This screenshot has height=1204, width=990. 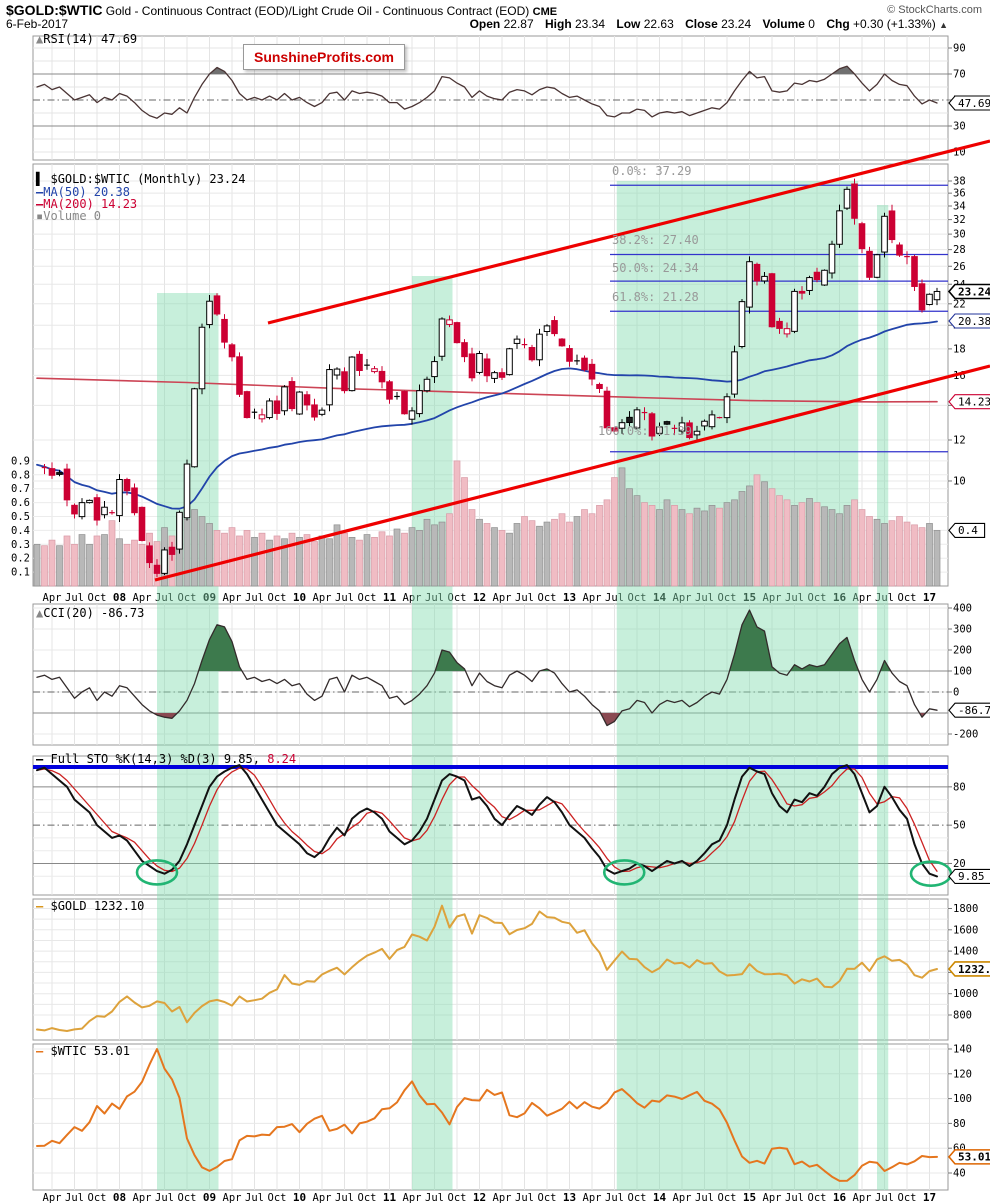 What do you see at coordinates (37, 24) in the screenshot?
I see `chart-date: 6-Feb-2017` at bounding box center [37, 24].